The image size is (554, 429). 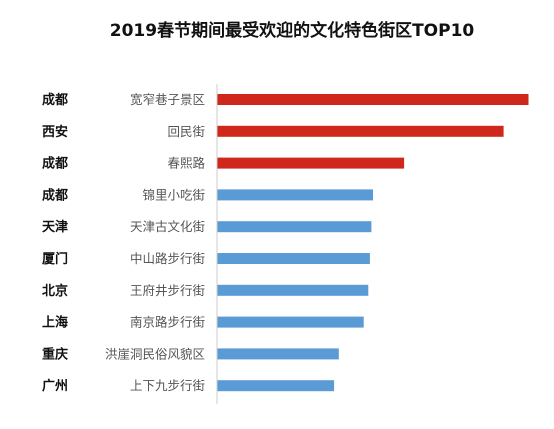 I want to click on city-label-1: 成都, so click(x=55, y=100).